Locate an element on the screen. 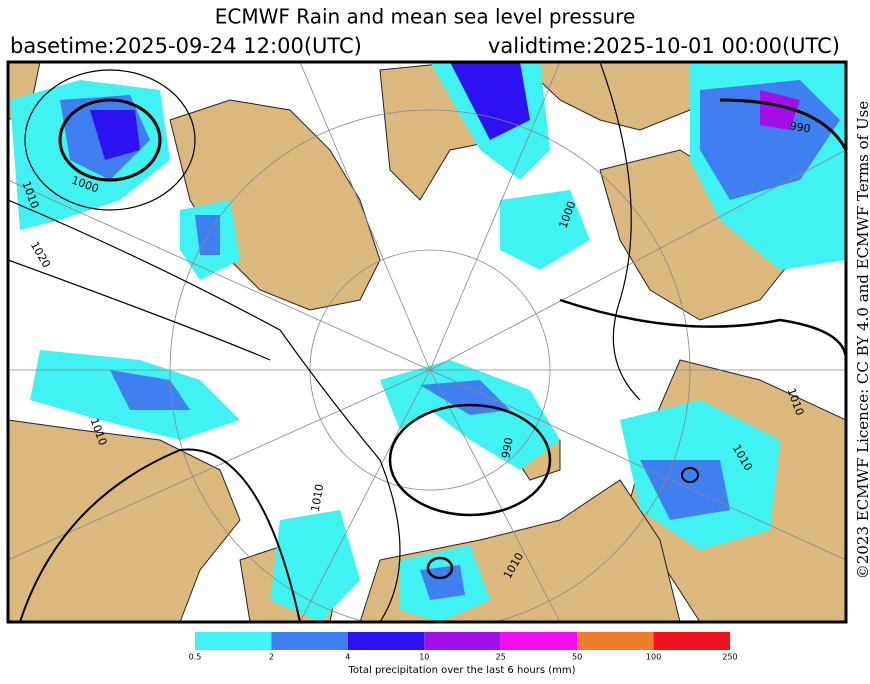  basetime: basetime:2025-09-24 12:00(UTC) is located at coordinates (186, 46).